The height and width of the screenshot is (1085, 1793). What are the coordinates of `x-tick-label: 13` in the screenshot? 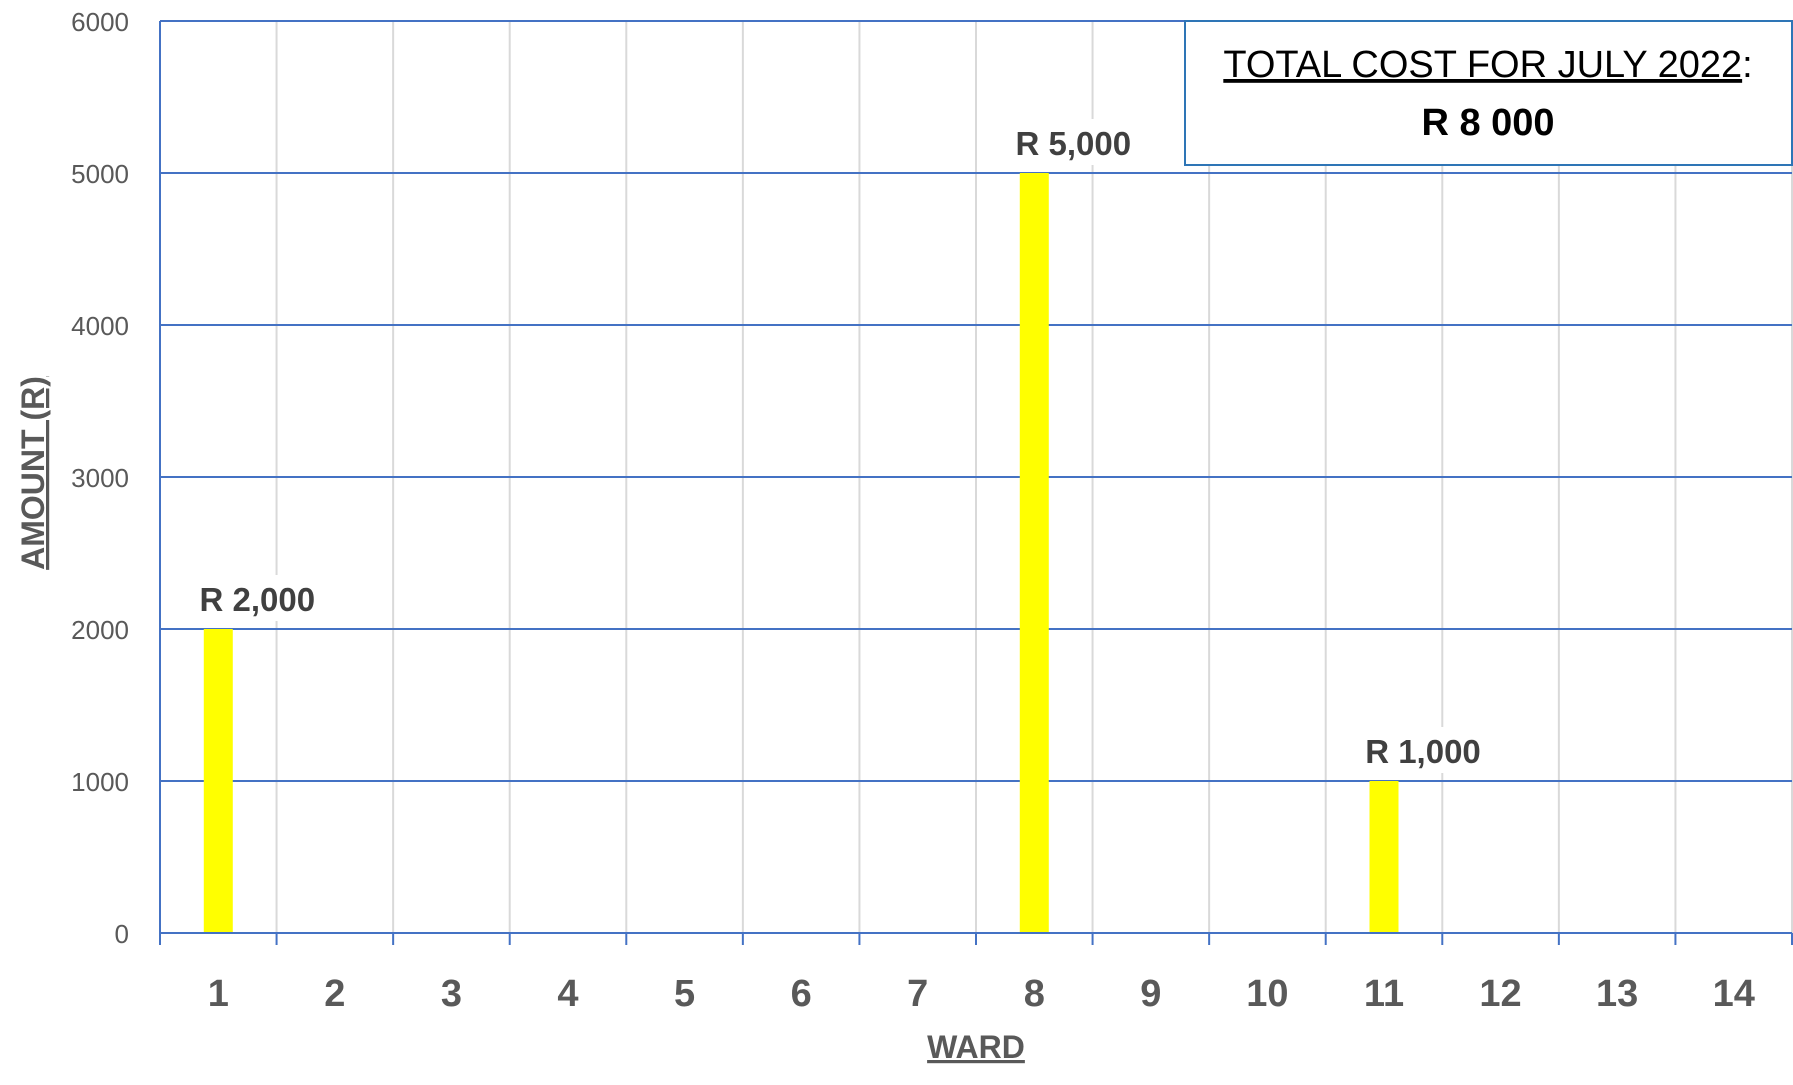 It's located at (1617, 994).